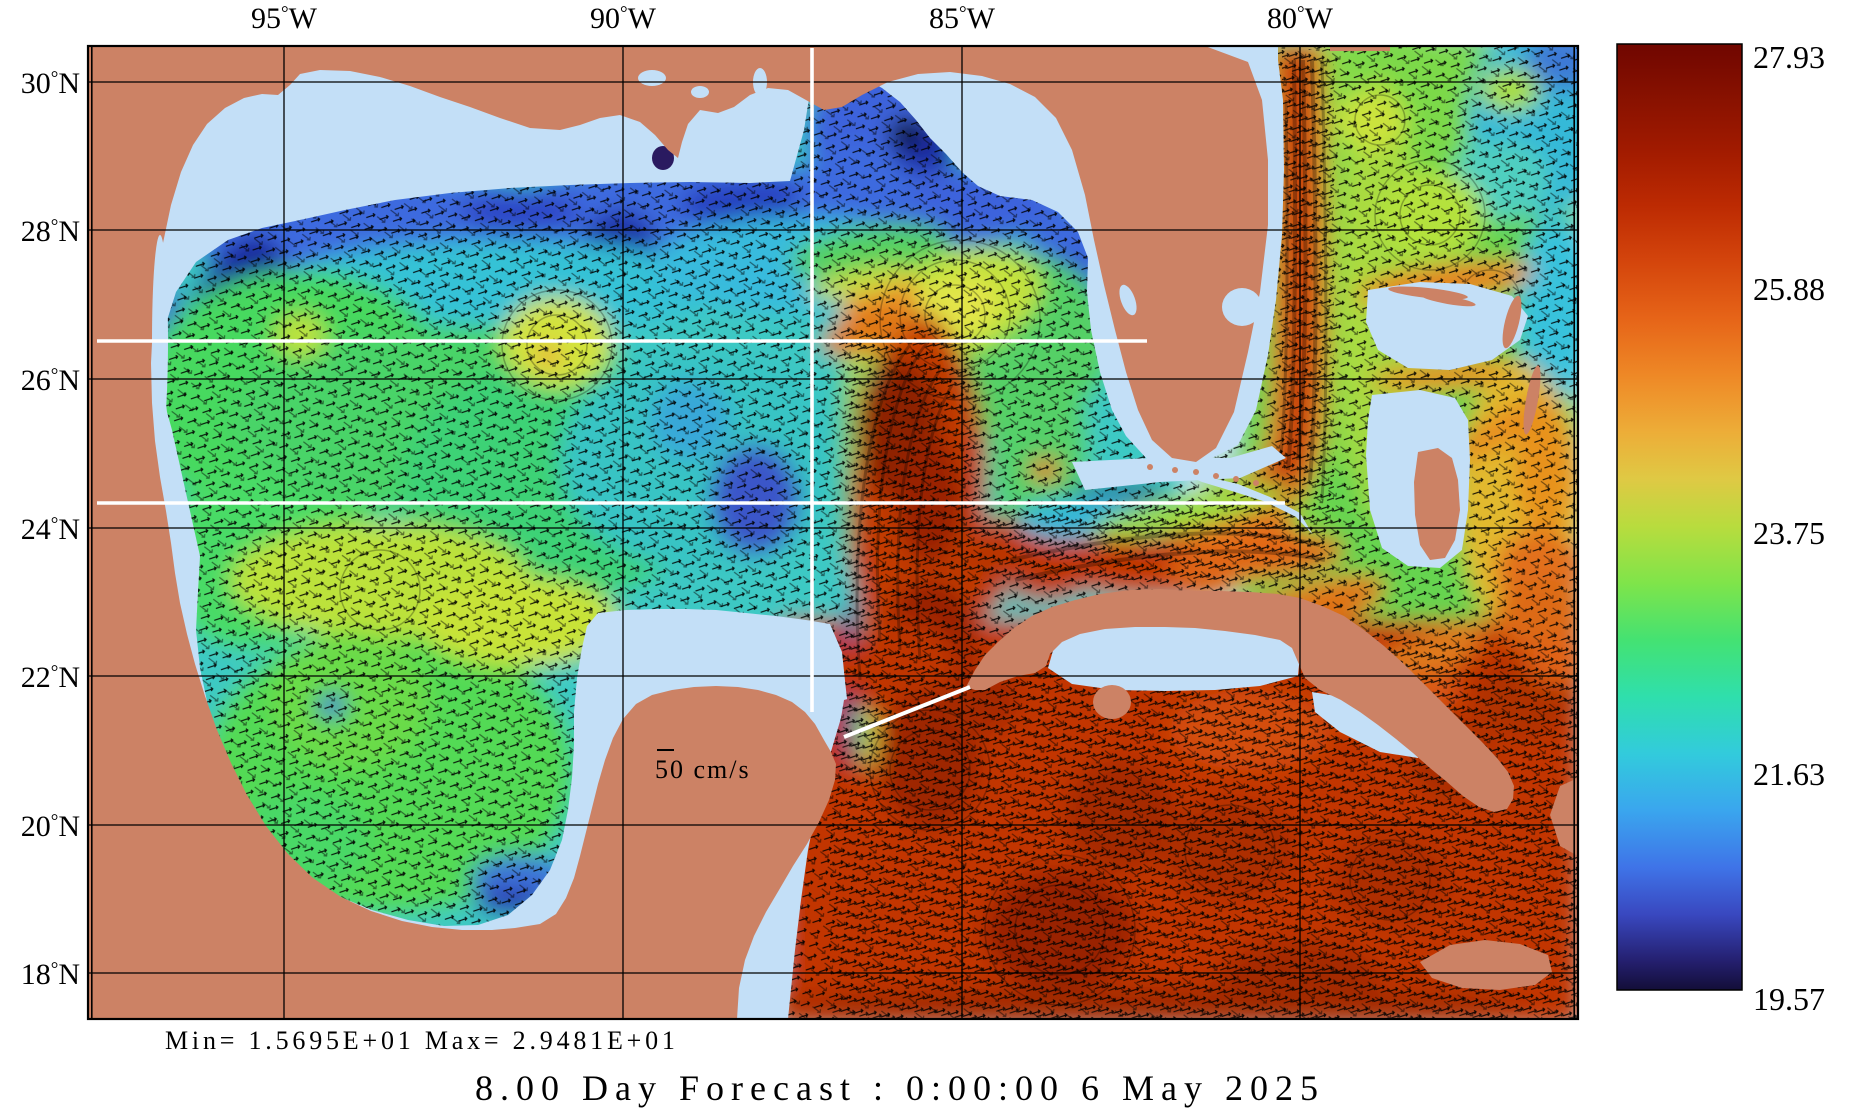 The width and height of the screenshot is (1869, 1109). What do you see at coordinates (1300, 18) in the screenshot?
I see `svg-text: 80°W` at bounding box center [1300, 18].